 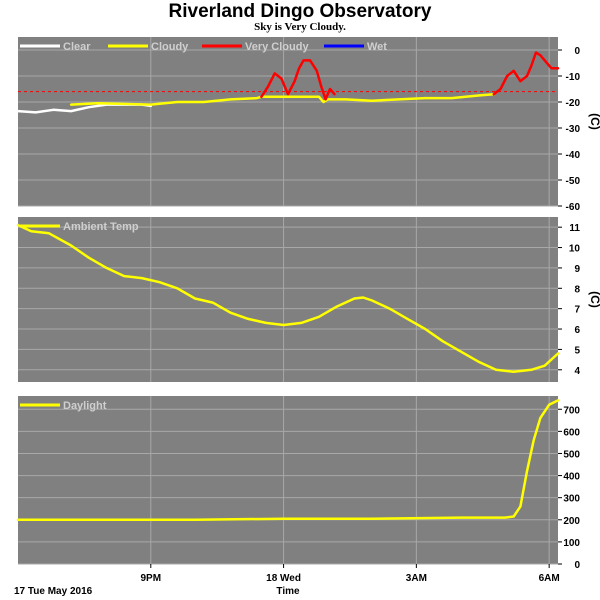 I want to click on daylight-ytick-label: 200, so click(x=571, y=521).